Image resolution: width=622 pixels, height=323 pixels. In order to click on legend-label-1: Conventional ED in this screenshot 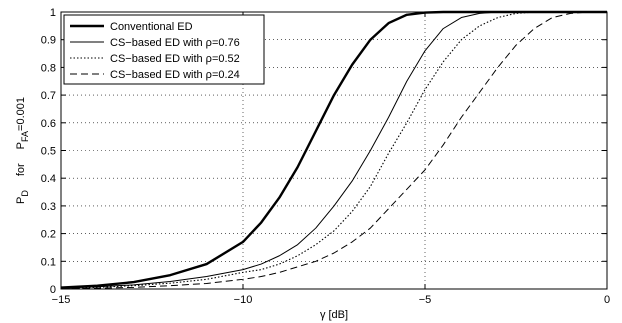, I will do `click(151, 27)`.